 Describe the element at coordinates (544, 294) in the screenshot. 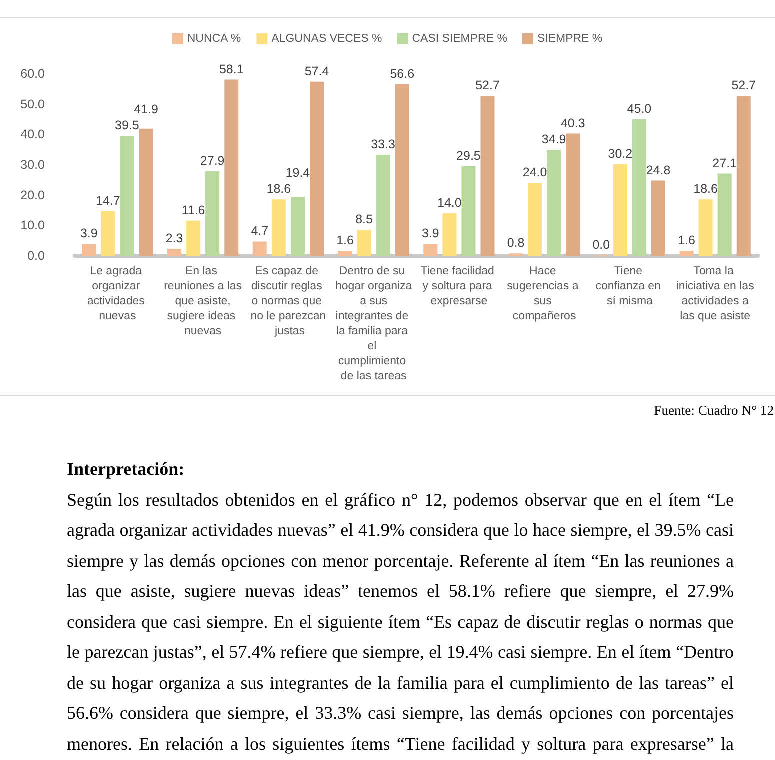

I see `x-tick-label: Hace sugerencias a sus compañeros` at that location.